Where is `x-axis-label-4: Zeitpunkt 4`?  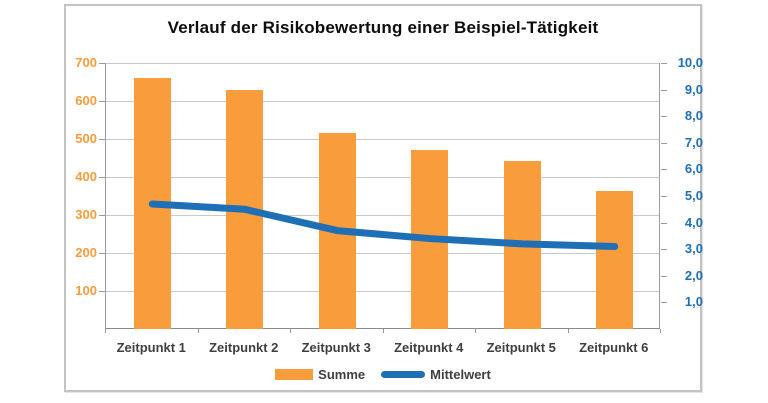 x-axis-label-4: Zeitpunkt 4 is located at coordinates (429, 347).